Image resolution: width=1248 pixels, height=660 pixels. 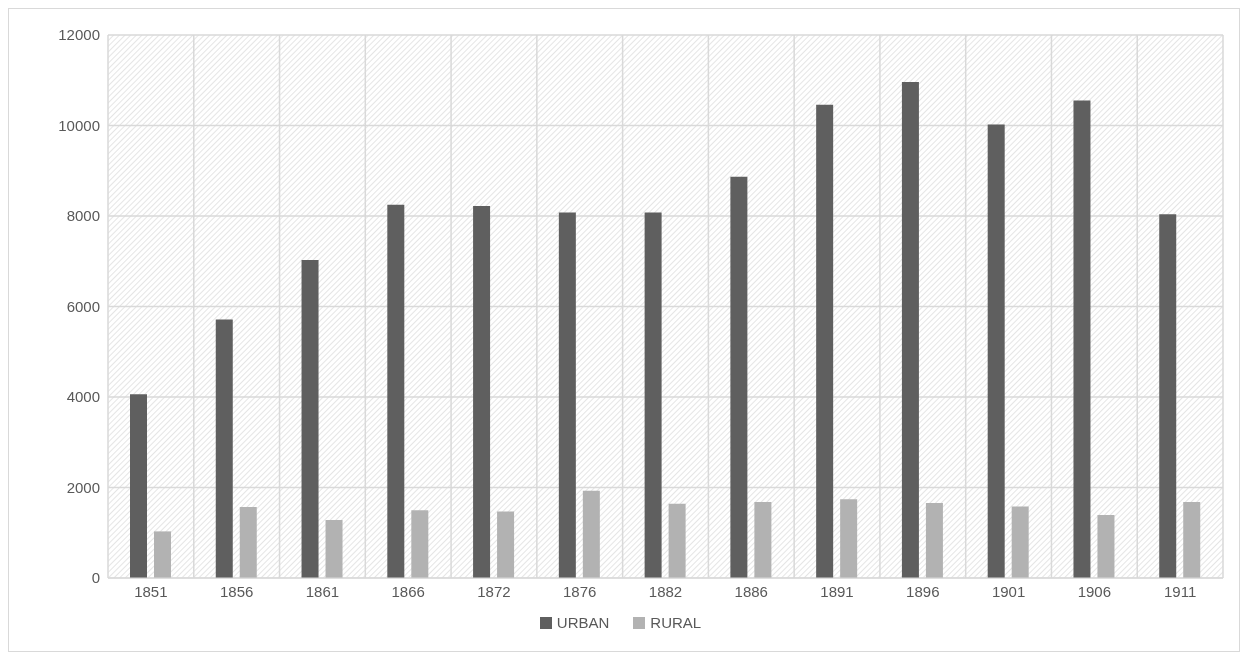 What do you see at coordinates (751, 591) in the screenshot?
I see `x-tick-label: 1886` at bounding box center [751, 591].